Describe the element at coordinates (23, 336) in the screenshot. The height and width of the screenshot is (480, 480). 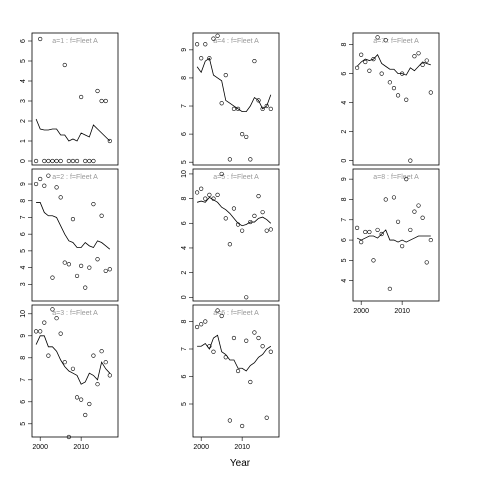
I see `y-tick-label: 9` at that location.